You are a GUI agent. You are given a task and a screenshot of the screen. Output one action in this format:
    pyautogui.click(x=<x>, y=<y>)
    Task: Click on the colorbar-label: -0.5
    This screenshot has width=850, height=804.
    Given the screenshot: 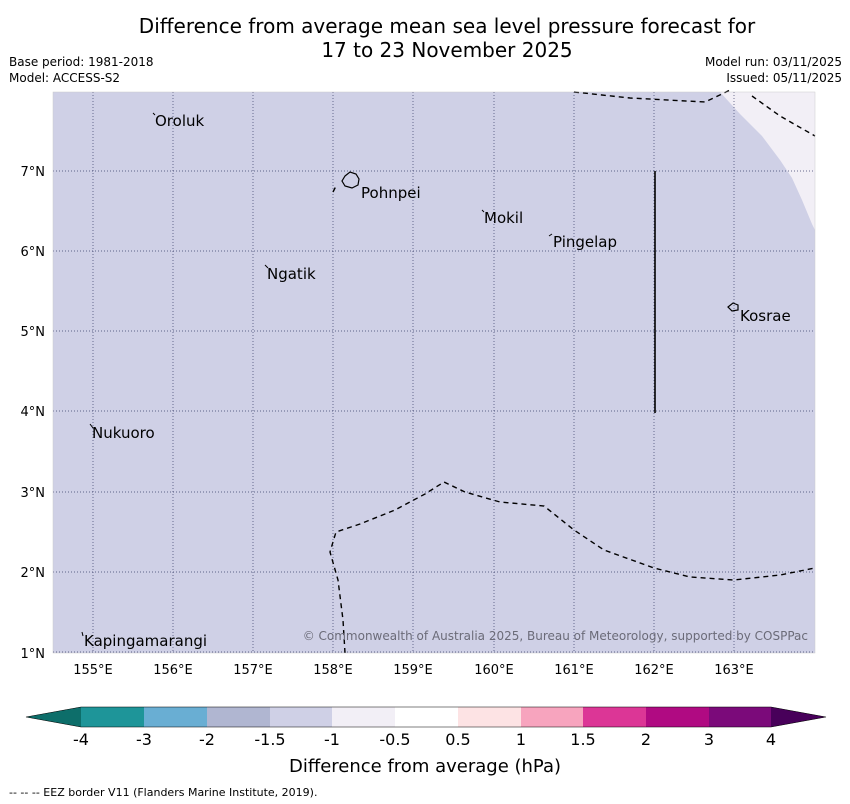 What is the action you would take?
    pyautogui.click(x=394, y=739)
    